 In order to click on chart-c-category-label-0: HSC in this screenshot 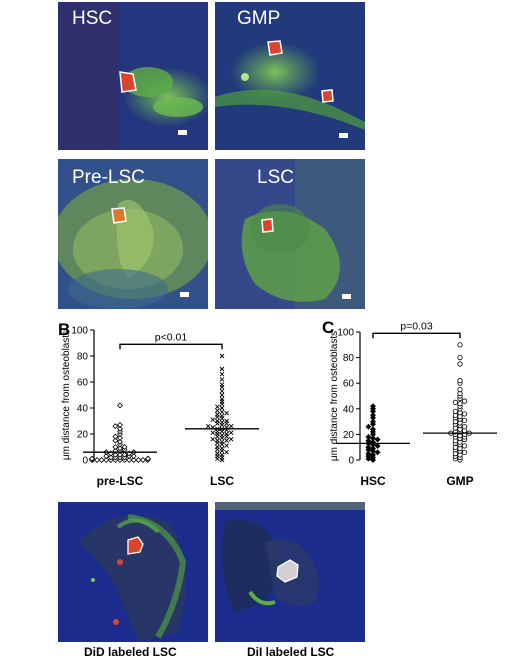, I will do `click(373, 481)`.